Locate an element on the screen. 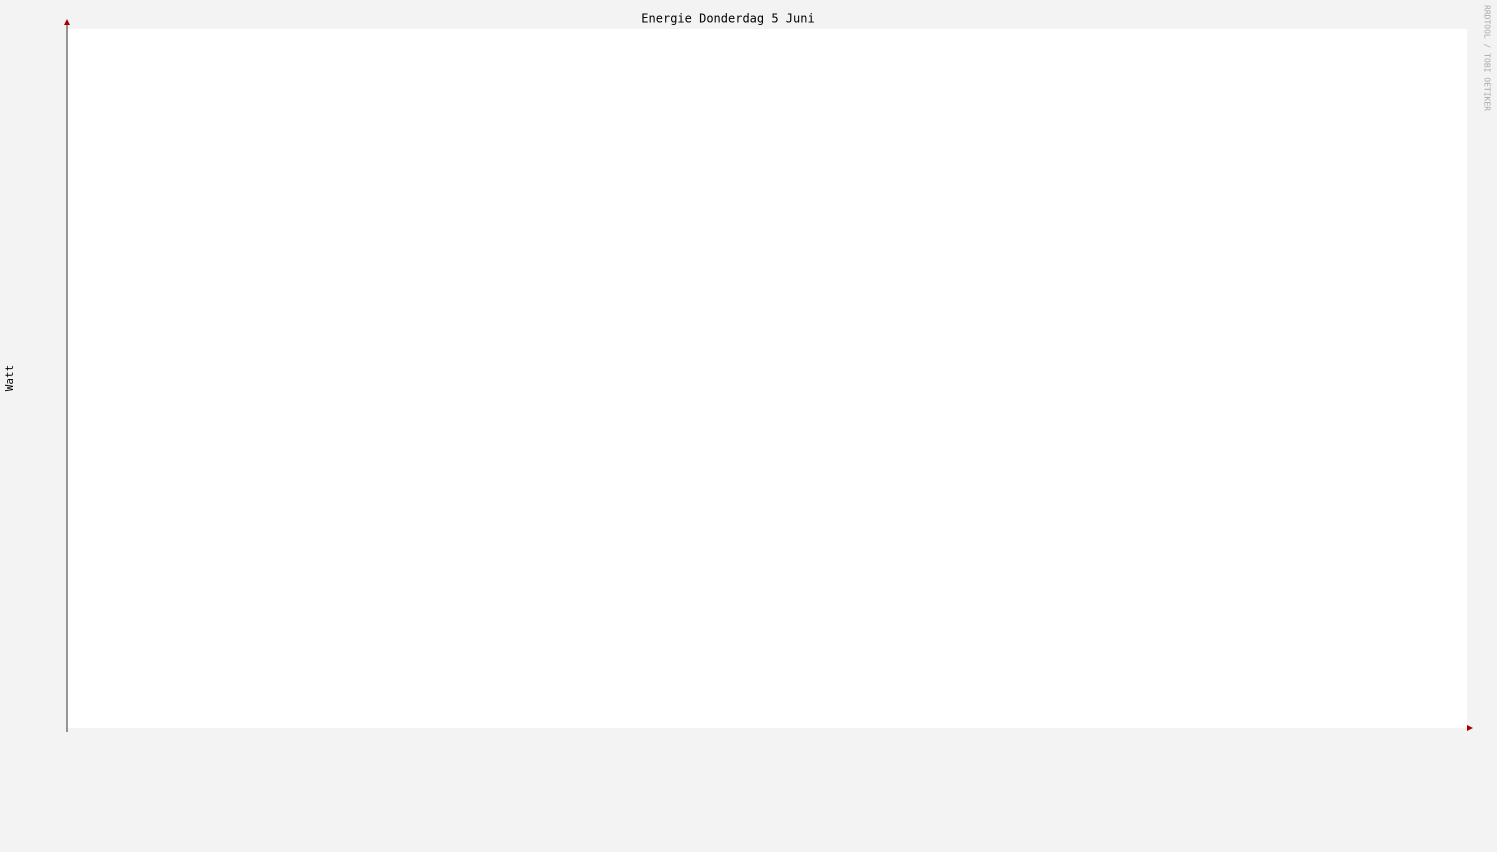 The height and width of the screenshot is (852, 1497). y-axis-arrow is located at coordinates (67, 22).